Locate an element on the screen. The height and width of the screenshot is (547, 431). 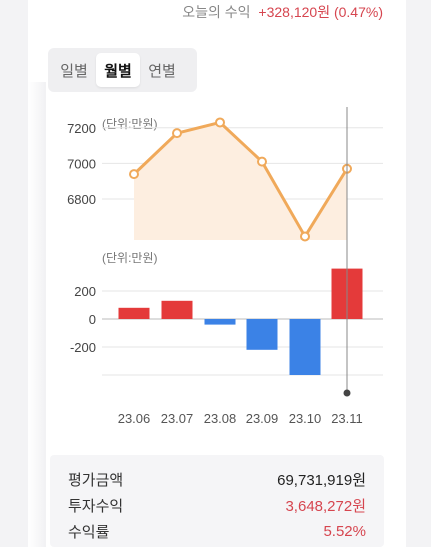
line-area-fill is located at coordinates (240, 181).